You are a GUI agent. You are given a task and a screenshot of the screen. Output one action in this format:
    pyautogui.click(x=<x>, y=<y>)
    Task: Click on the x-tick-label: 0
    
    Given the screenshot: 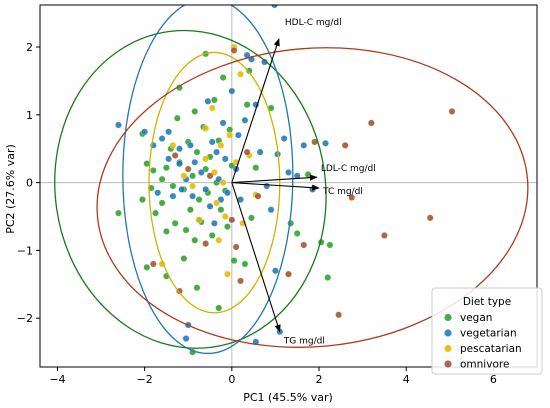 What is the action you would take?
    pyautogui.click(x=231, y=379)
    